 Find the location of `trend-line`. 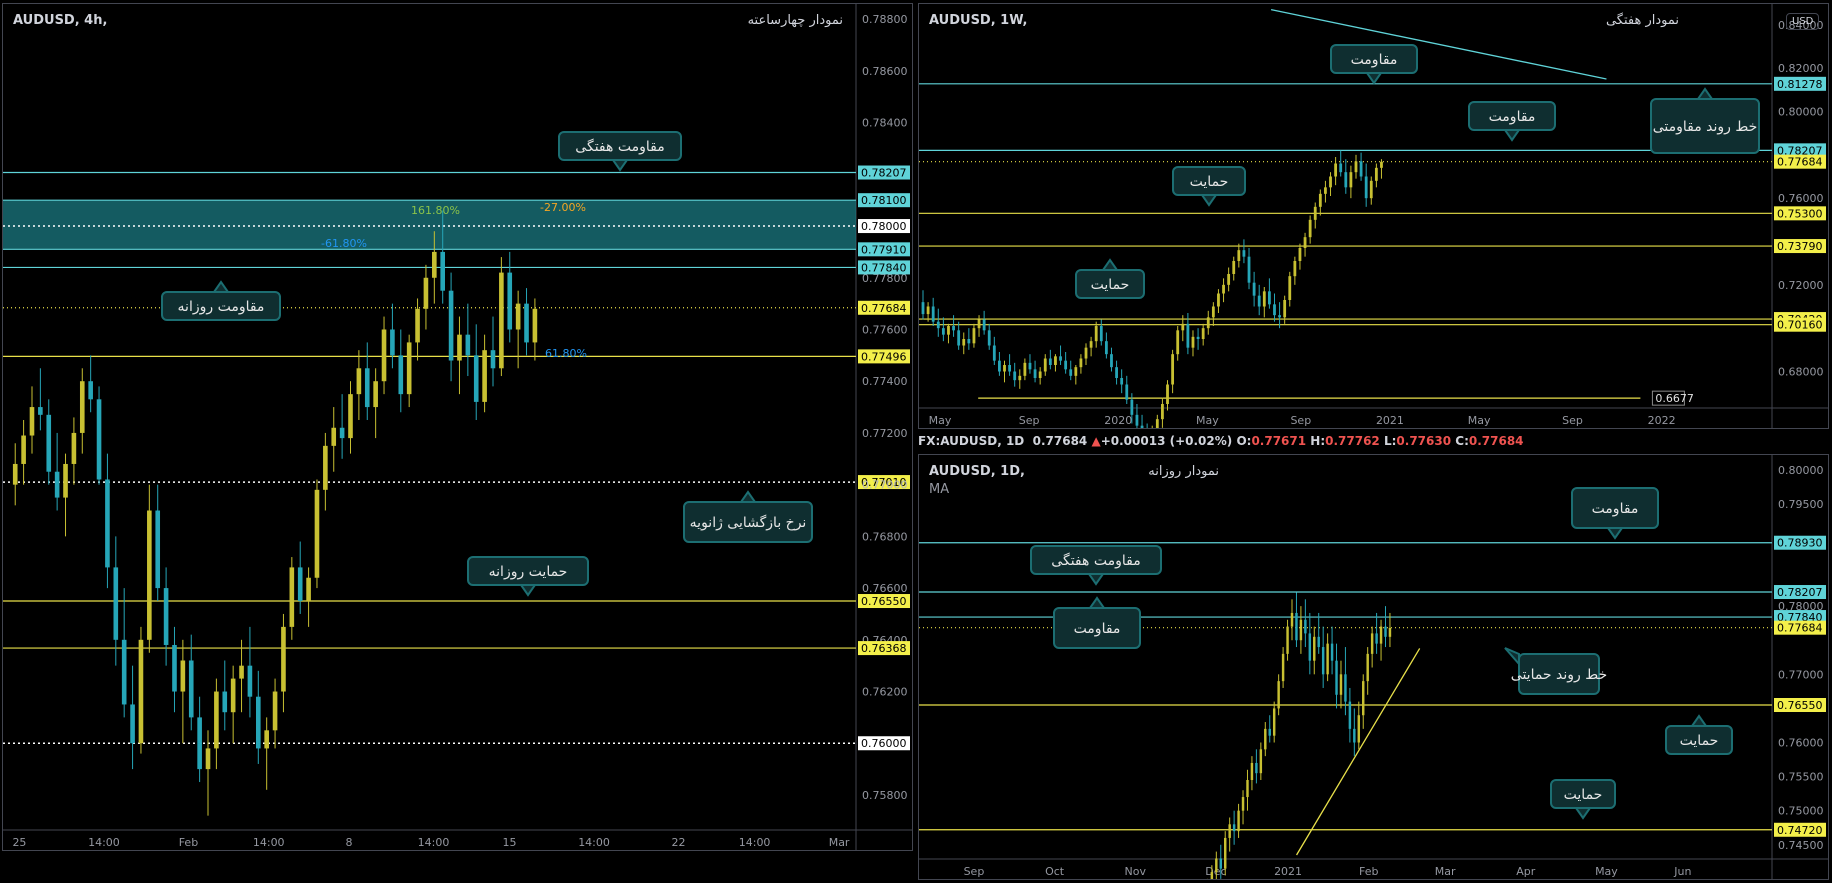

trend-line is located at coordinates (1358, 752).